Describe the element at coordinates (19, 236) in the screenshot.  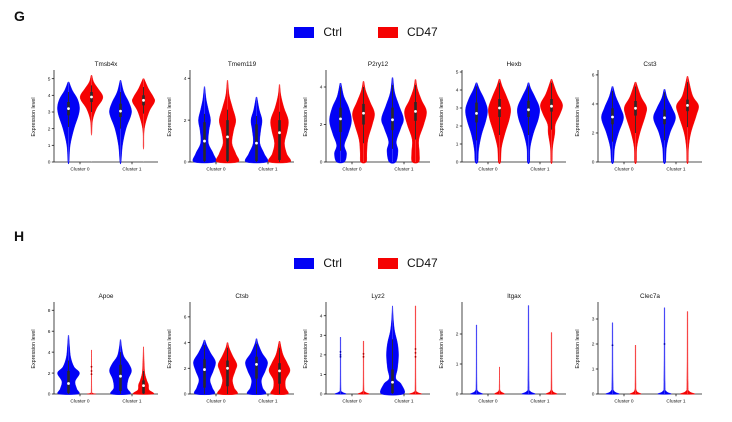
I see `panel-label-h: H` at that location.